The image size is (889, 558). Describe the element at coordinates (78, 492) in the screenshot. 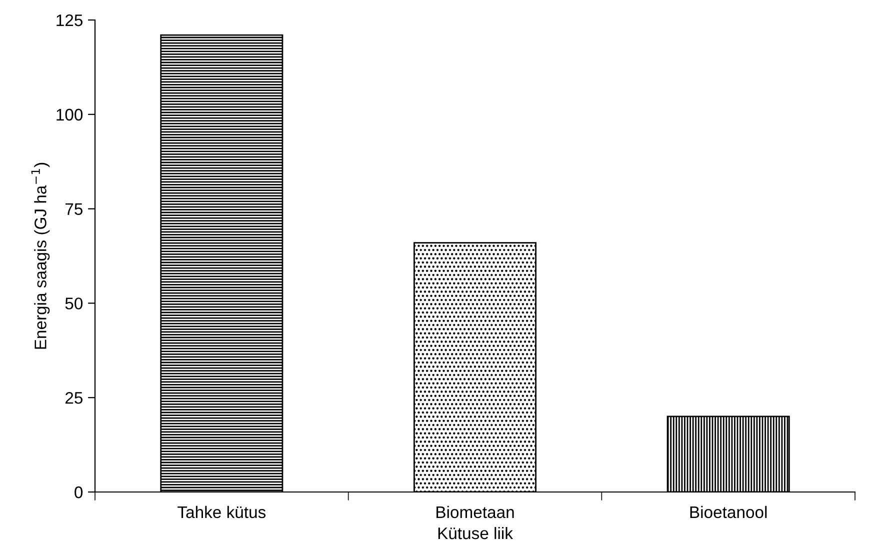

I see `y-tick-label: 0` at that location.